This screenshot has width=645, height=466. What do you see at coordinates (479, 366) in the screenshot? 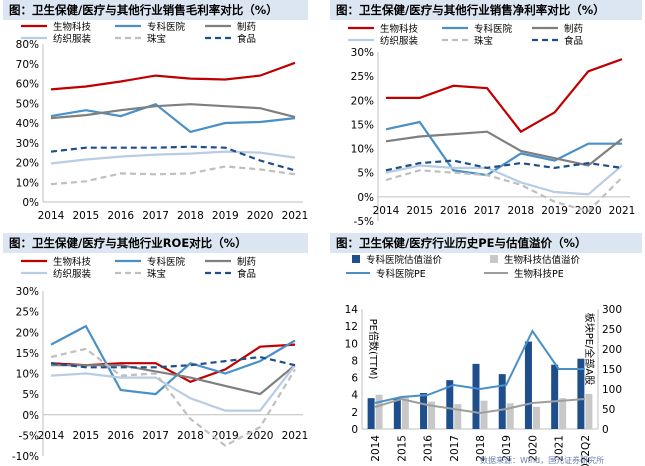
I see `series-line-专科医院PE` at bounding box center [479, 366].